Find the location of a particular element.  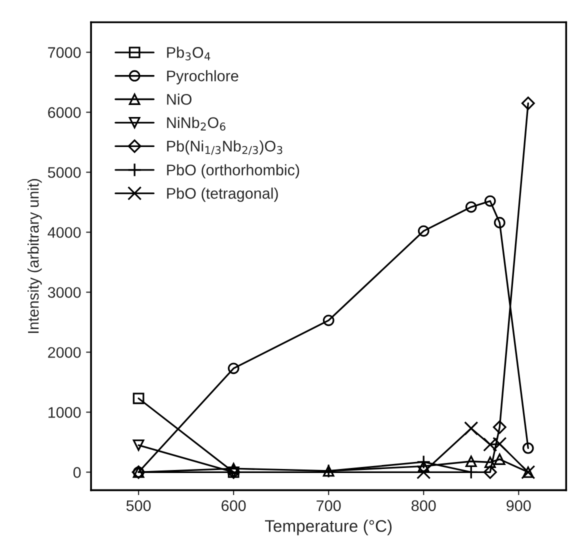

y-tick-label: 1000 is located at coordinates (64, 412).